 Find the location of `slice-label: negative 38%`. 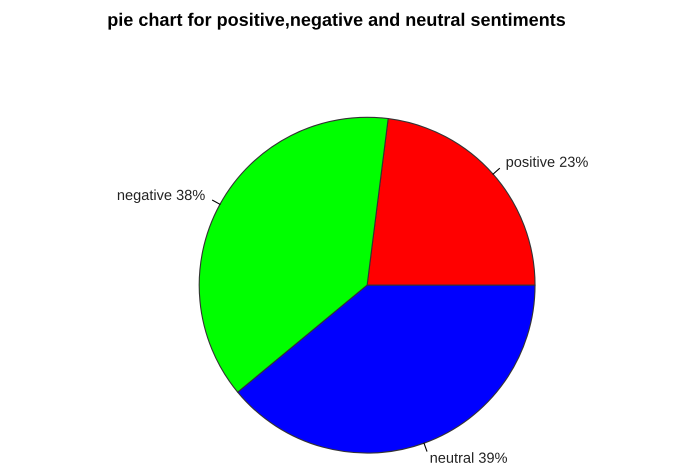

slice-label: negative 38% is located at coordinates (161, 196).